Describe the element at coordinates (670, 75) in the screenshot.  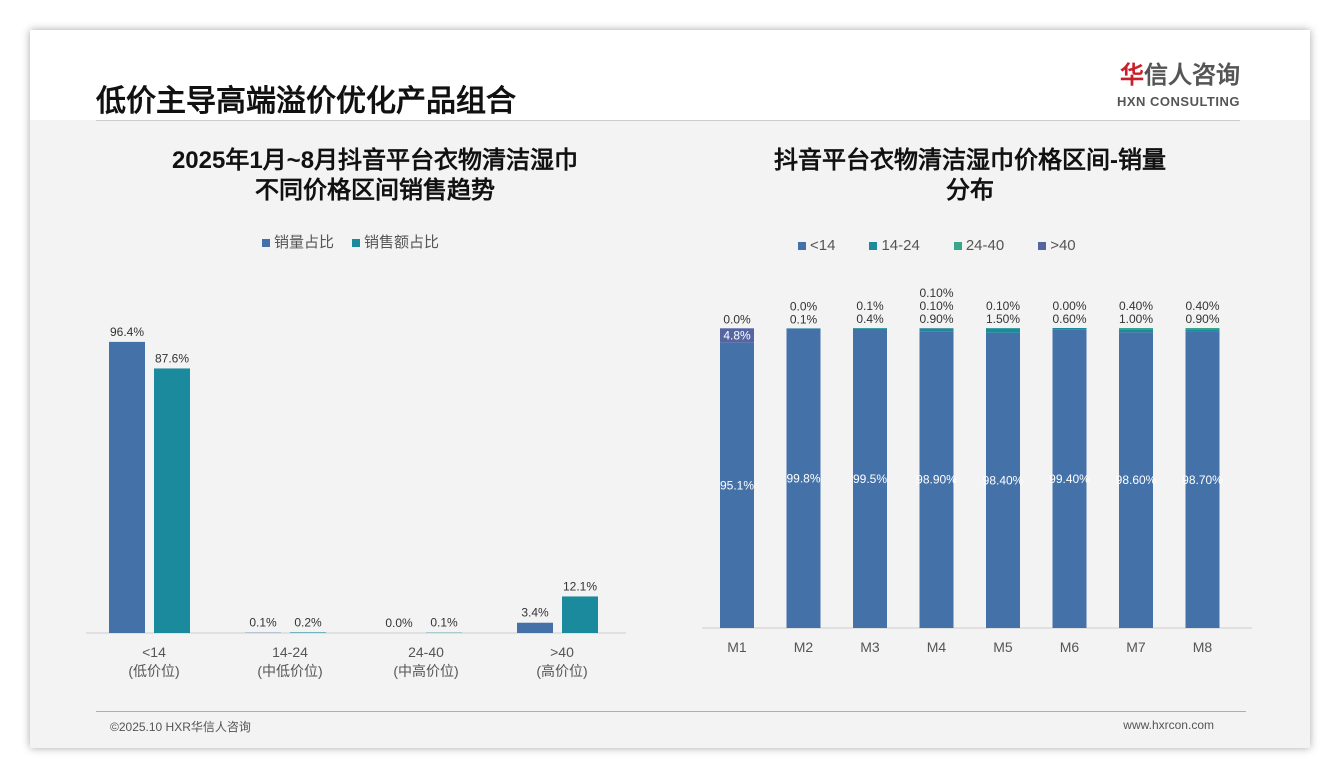
I see `header-band` at that location.